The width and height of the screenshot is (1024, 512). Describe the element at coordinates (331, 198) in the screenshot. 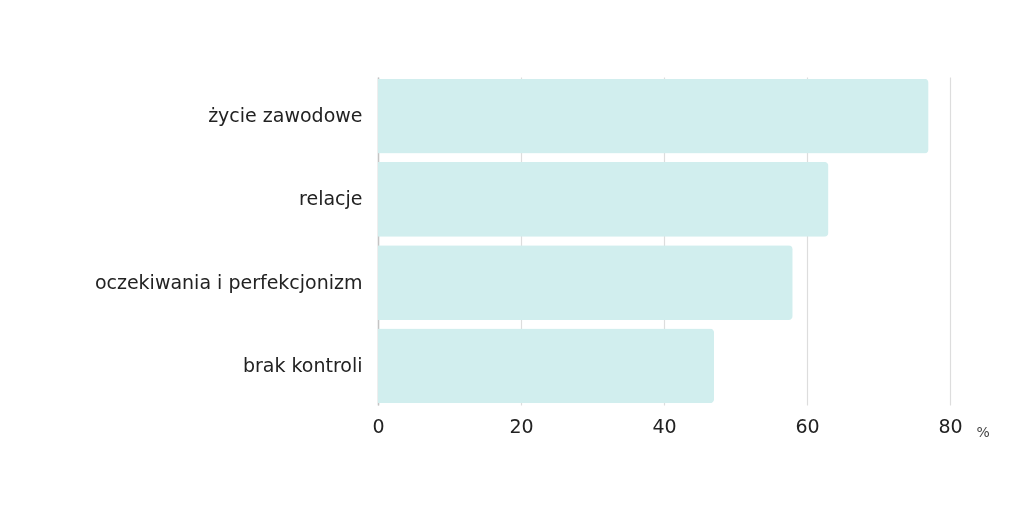

I see `y-tick-label: relacje` at that location.